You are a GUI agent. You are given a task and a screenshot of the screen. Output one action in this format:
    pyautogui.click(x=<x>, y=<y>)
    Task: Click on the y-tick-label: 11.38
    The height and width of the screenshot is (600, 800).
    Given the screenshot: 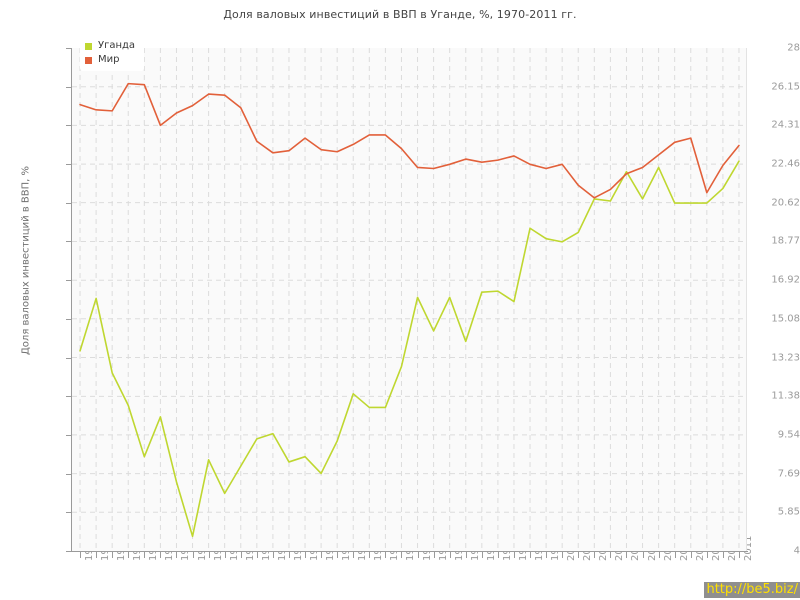 What is the action you would take?
    pyautogui.click(x=785, y=396)
    